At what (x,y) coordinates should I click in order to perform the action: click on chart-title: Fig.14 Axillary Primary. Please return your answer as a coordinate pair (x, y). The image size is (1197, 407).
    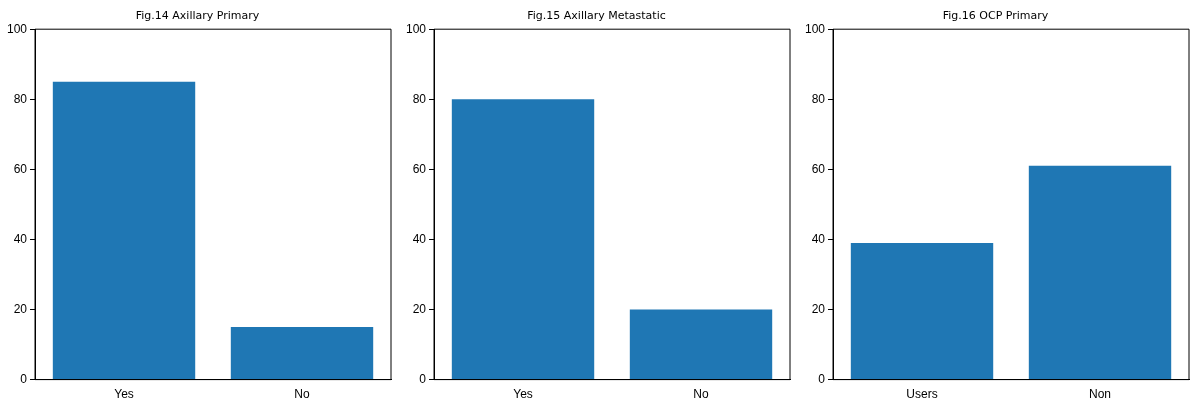
    Looking at the image, I should click on (197, 16).